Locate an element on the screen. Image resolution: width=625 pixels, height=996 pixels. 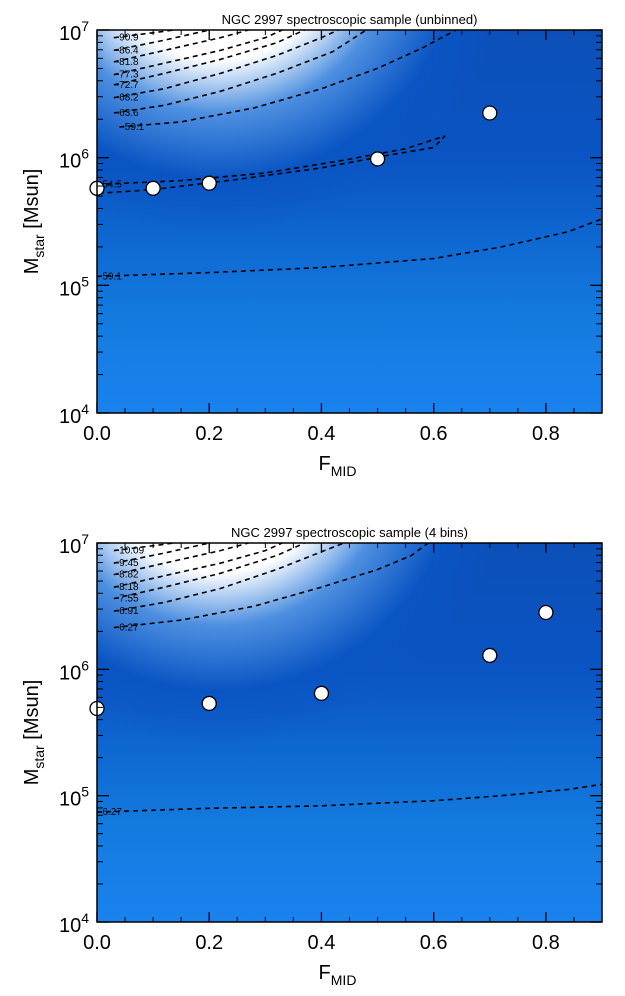
chart-title: NGC 2997 spectroscopic sample (4 bins) is located at coordinates (349, 532).